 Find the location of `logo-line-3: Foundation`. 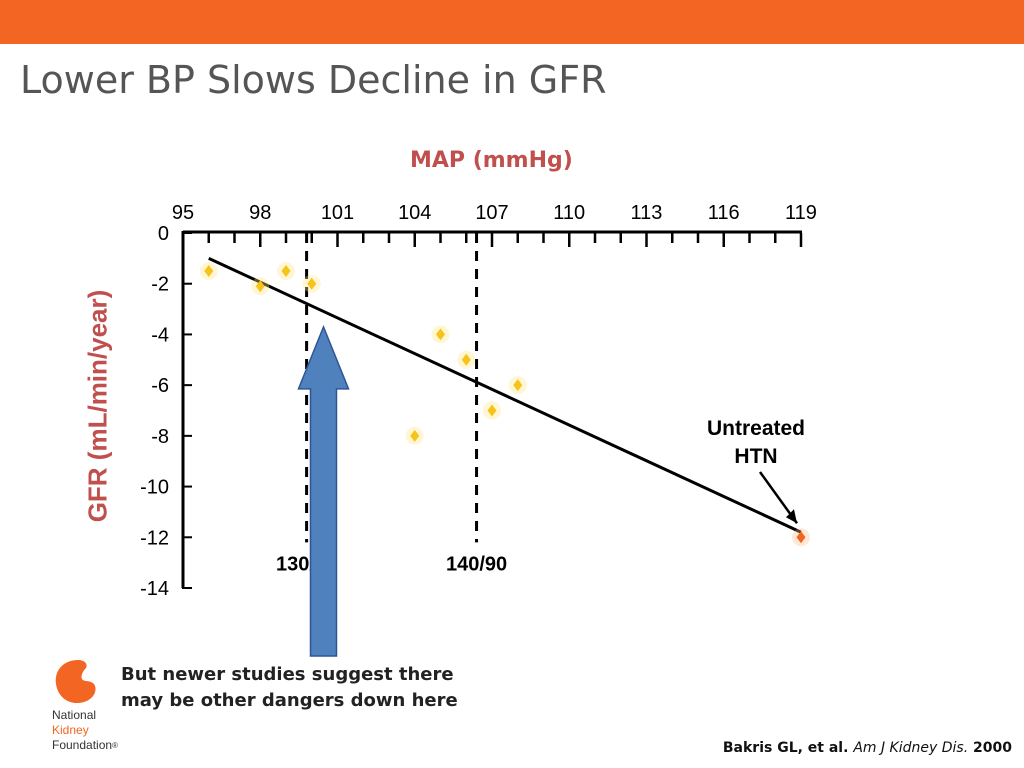

logo-line-3: Foundation is located at coordinates (82, 745).